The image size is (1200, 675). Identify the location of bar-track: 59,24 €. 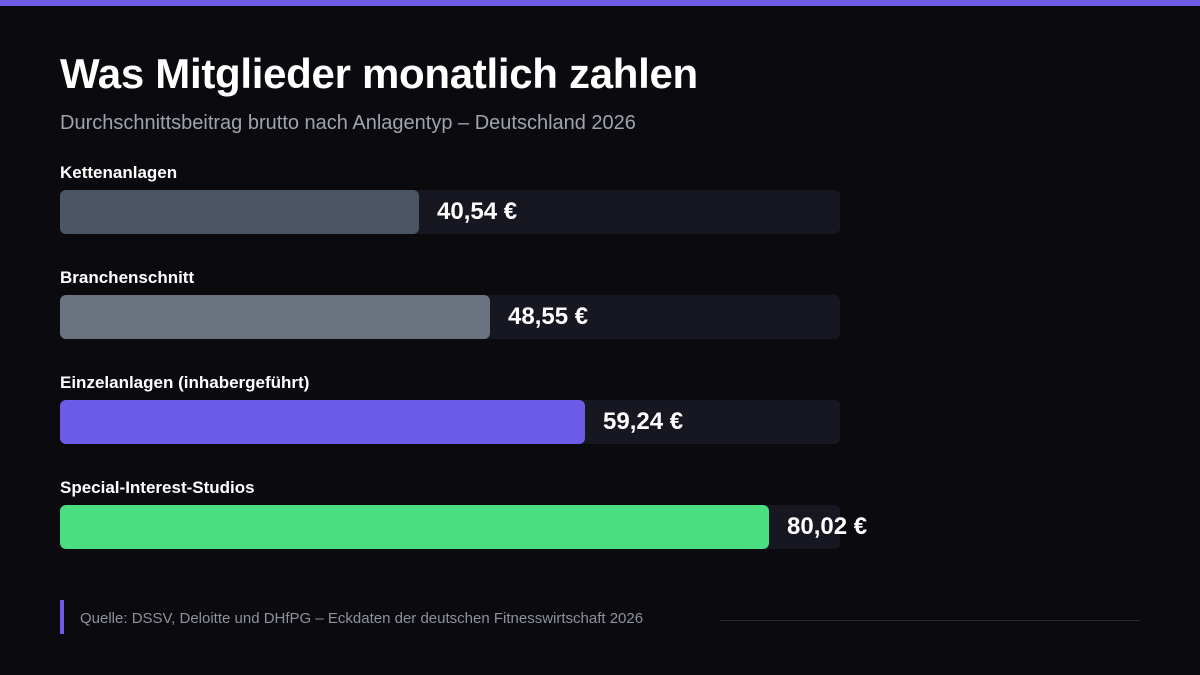
(450, 422).